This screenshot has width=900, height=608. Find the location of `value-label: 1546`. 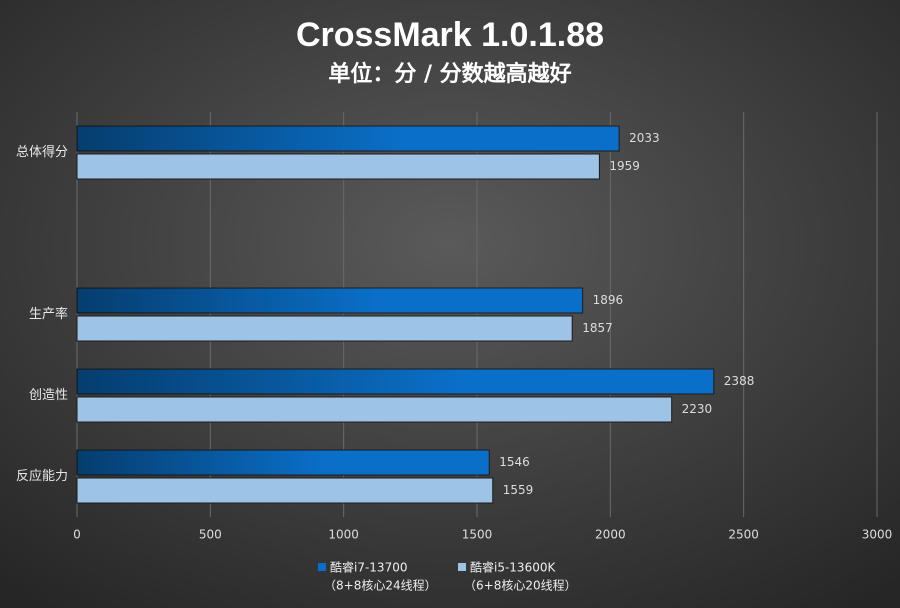

value-label: 1546 is located at coordinates (514, 462).